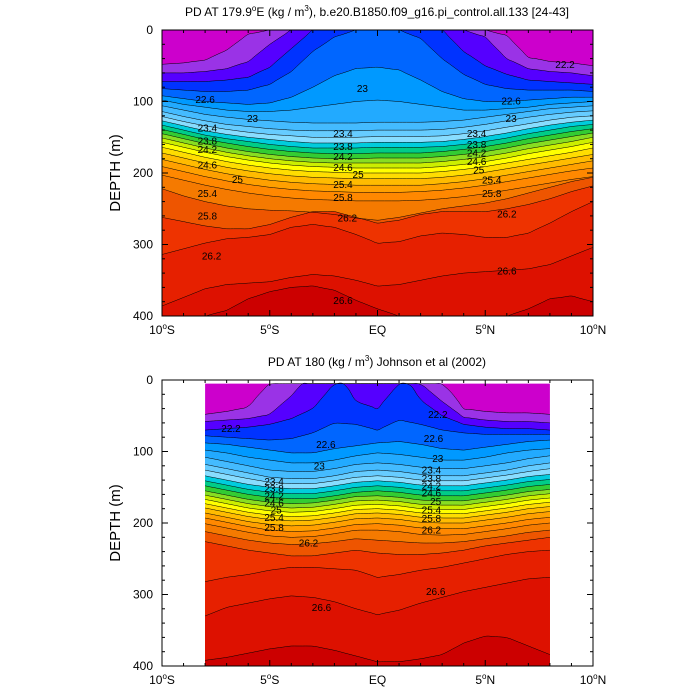 The height and width of the screenshot is (700, 700). I want to click on isopycnal-line-24.2, so click(377, 491).